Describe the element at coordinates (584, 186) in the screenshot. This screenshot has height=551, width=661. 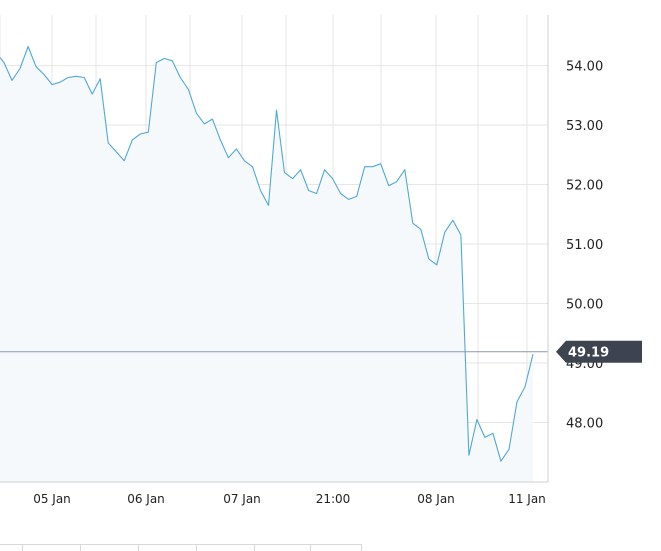
I see `y-tick-label: 52.00` at that location.